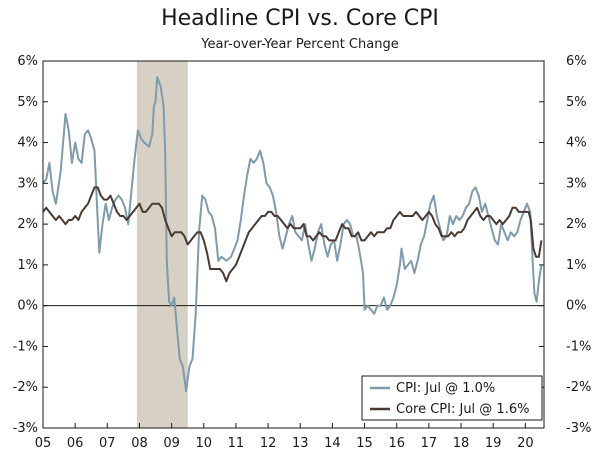  What do you see at coordinates (332, 443) in the screenshot?
I see `x-tick-label: 14` at bounding box center [332, 443].